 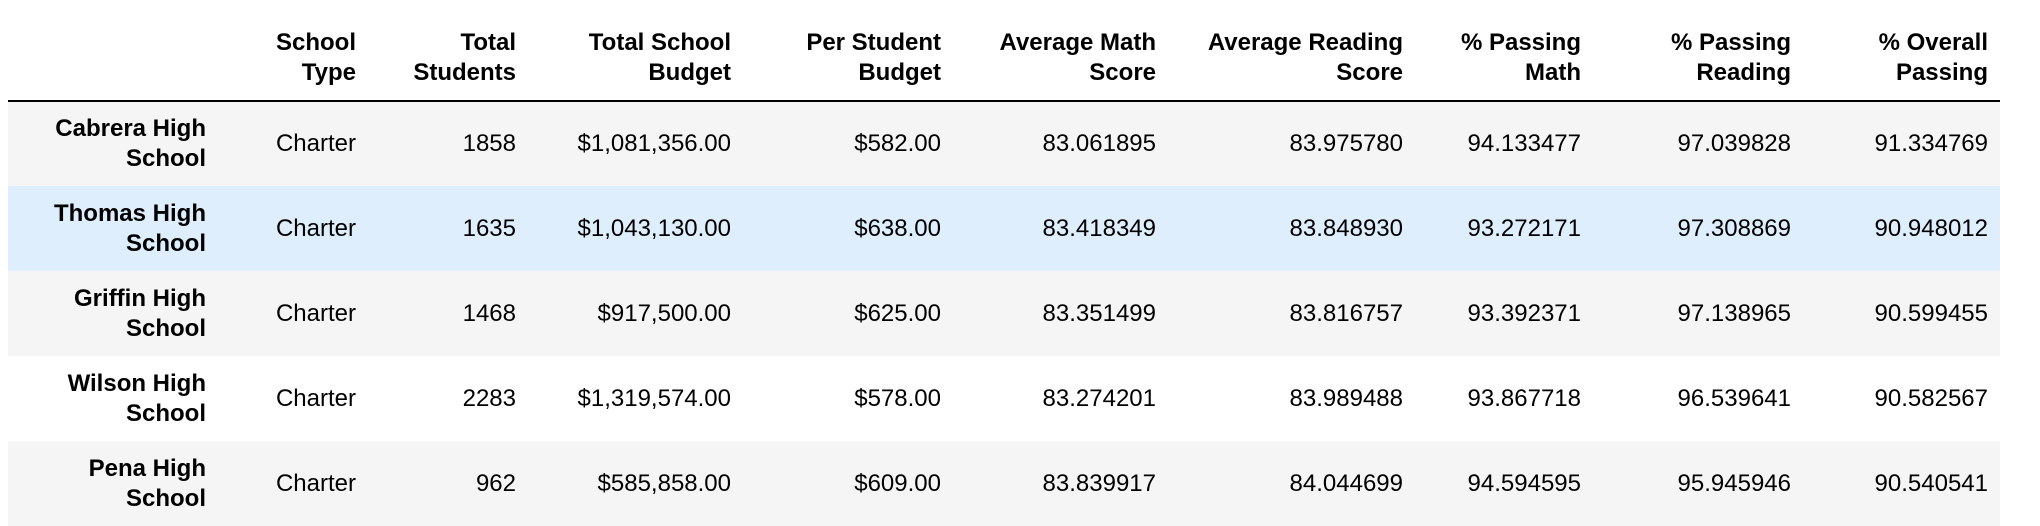 I want to click on cell-passing-math: 93.867718, so click(x=1524, y=398).